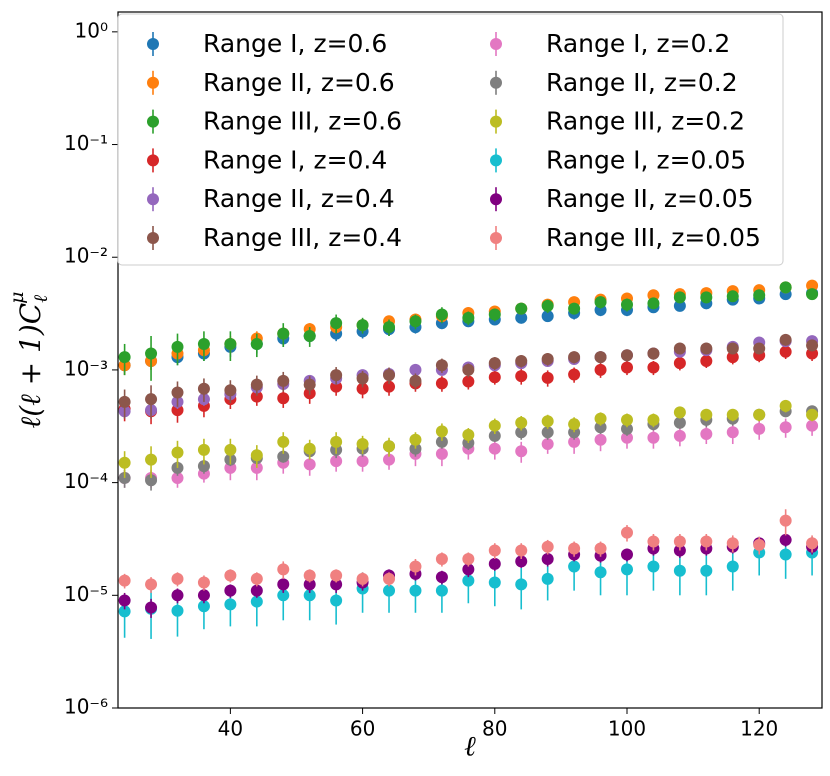 The width and height of the screenshot is (830, 776). Describe the element at coordinates (86, 256) in the screenshot. I see `y-tick-label: 10⁻²` at that location.